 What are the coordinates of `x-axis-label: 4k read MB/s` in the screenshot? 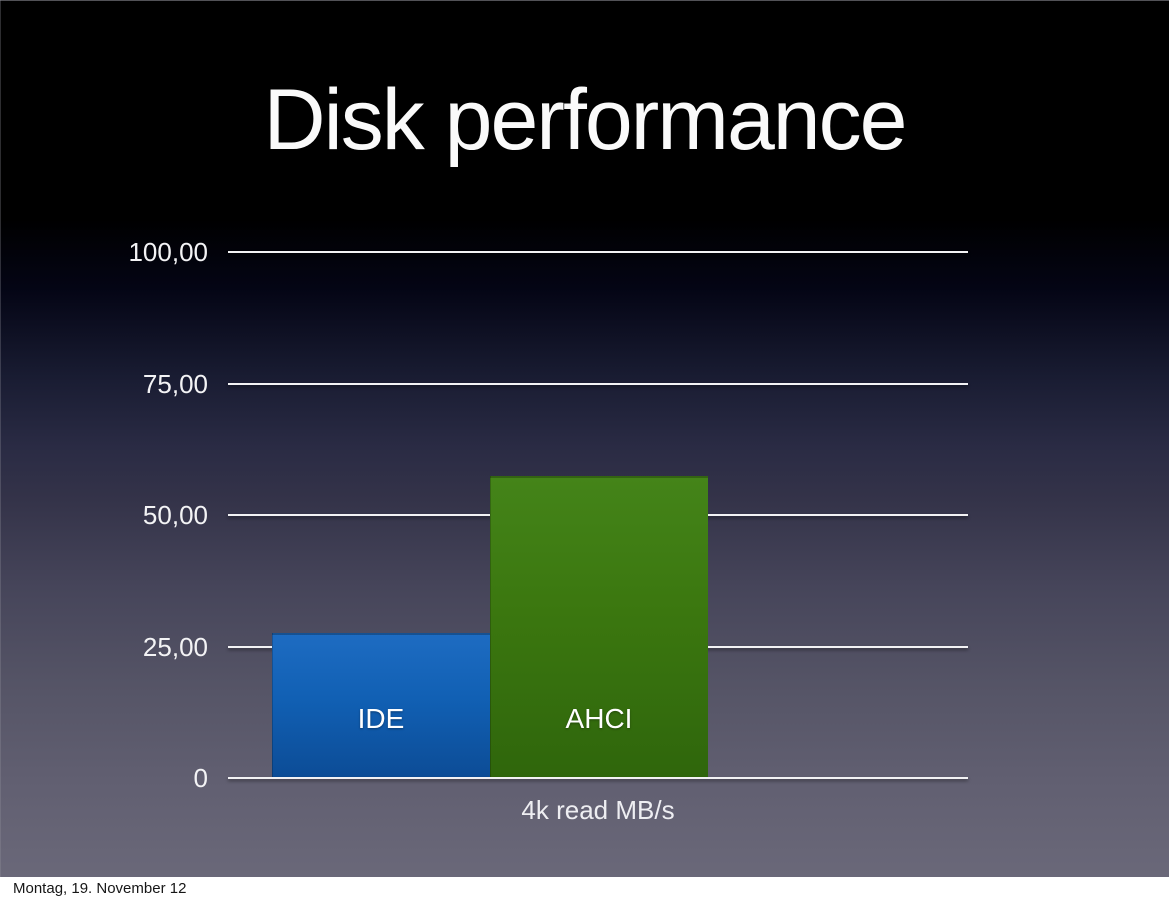 It's located at (598, 810).